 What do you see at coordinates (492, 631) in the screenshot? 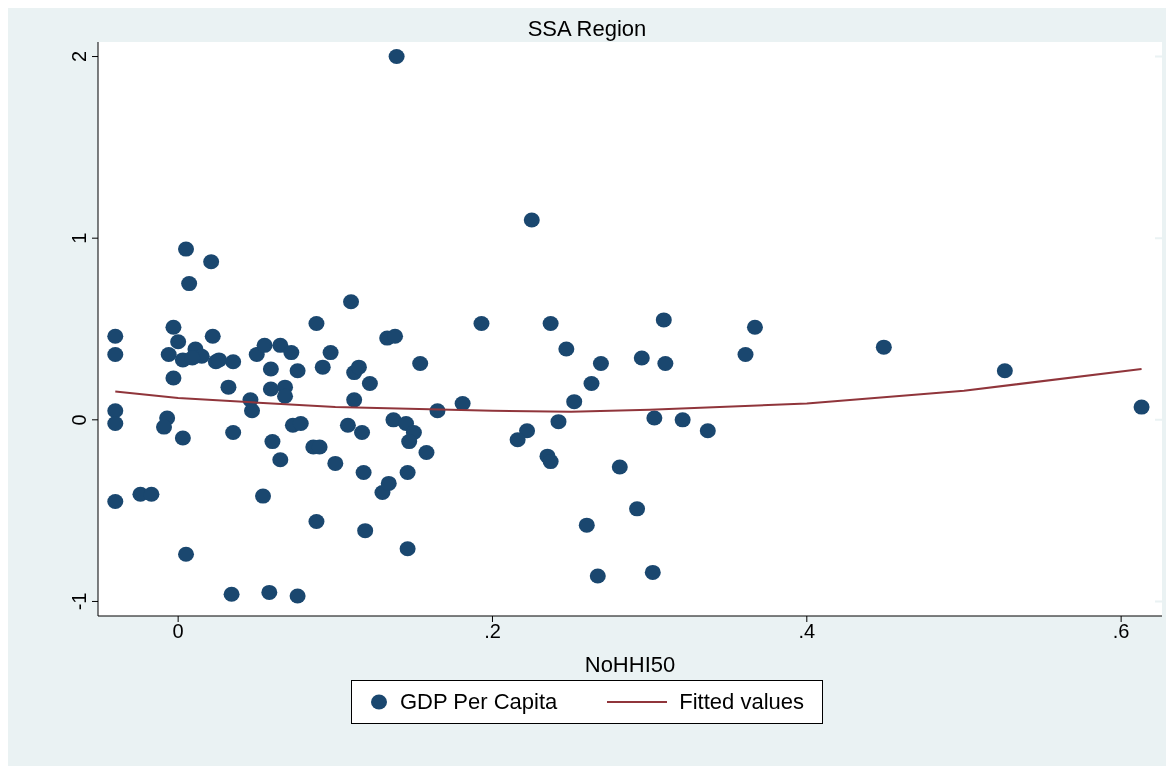
I see `x-tick-label: .2` at bounding box center [492, 631].